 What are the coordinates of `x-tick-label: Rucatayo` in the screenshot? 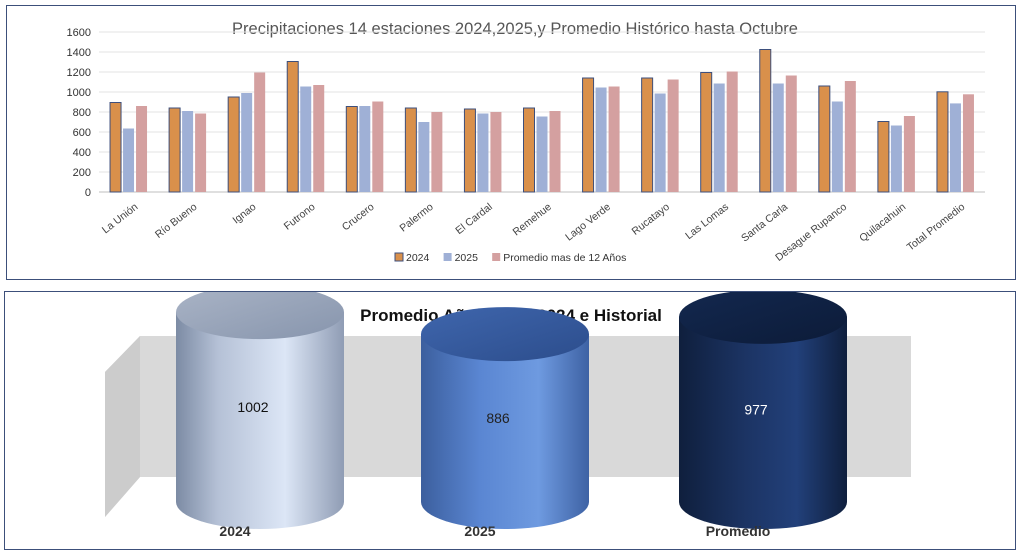 It's located at (651, 219).